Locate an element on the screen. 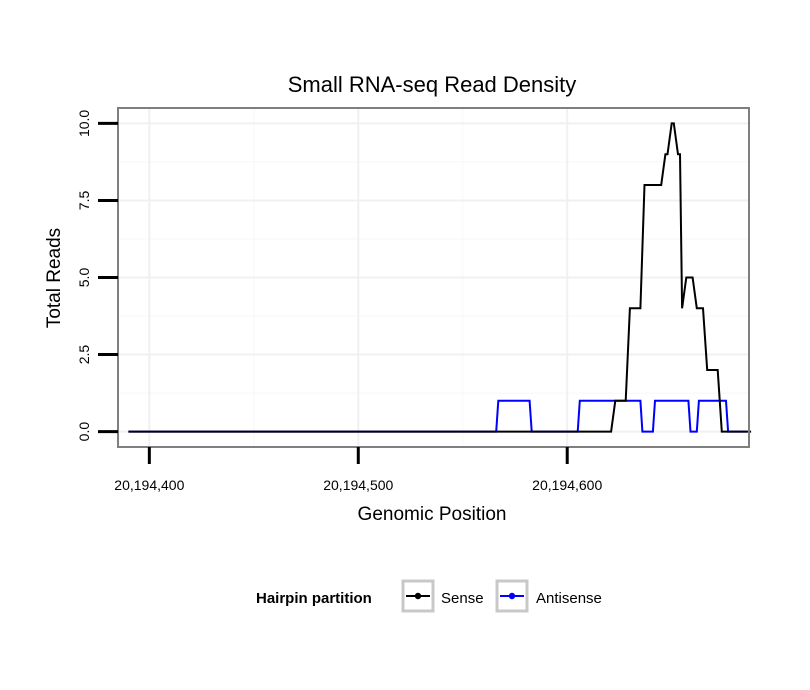 The width and height of the screenshot is (810, 690). legend-point-antisense is located at coordinates (512, 596).